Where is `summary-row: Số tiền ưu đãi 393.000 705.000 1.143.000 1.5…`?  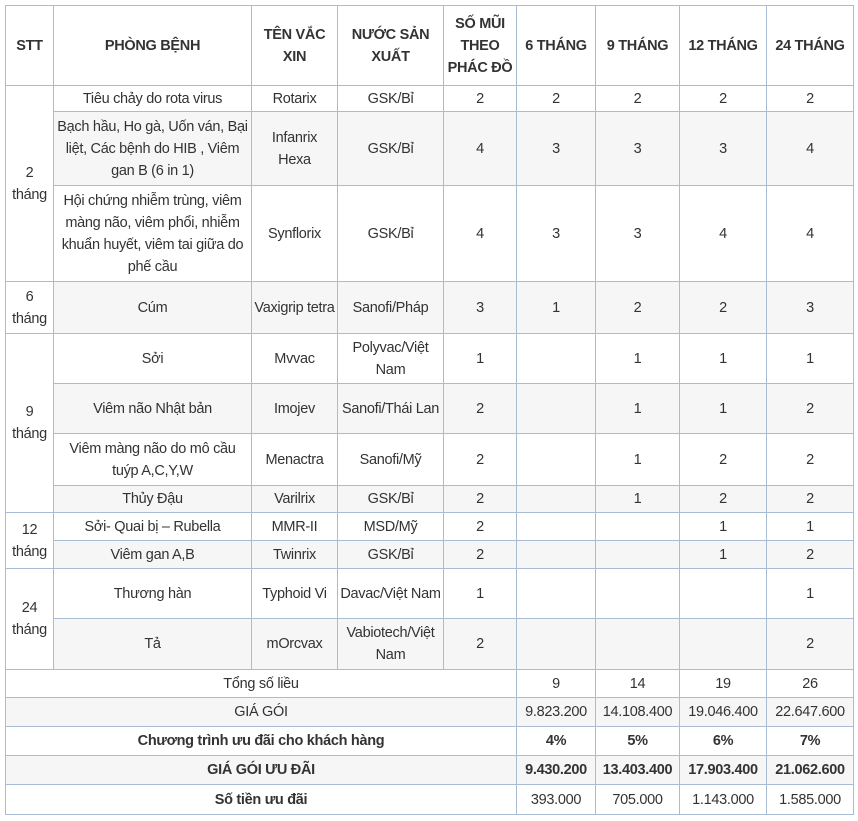 summary-row: Số tiền ưu đãi 393.000 705.000 1.143.000 1.5… is located at coordinates (429, 799).